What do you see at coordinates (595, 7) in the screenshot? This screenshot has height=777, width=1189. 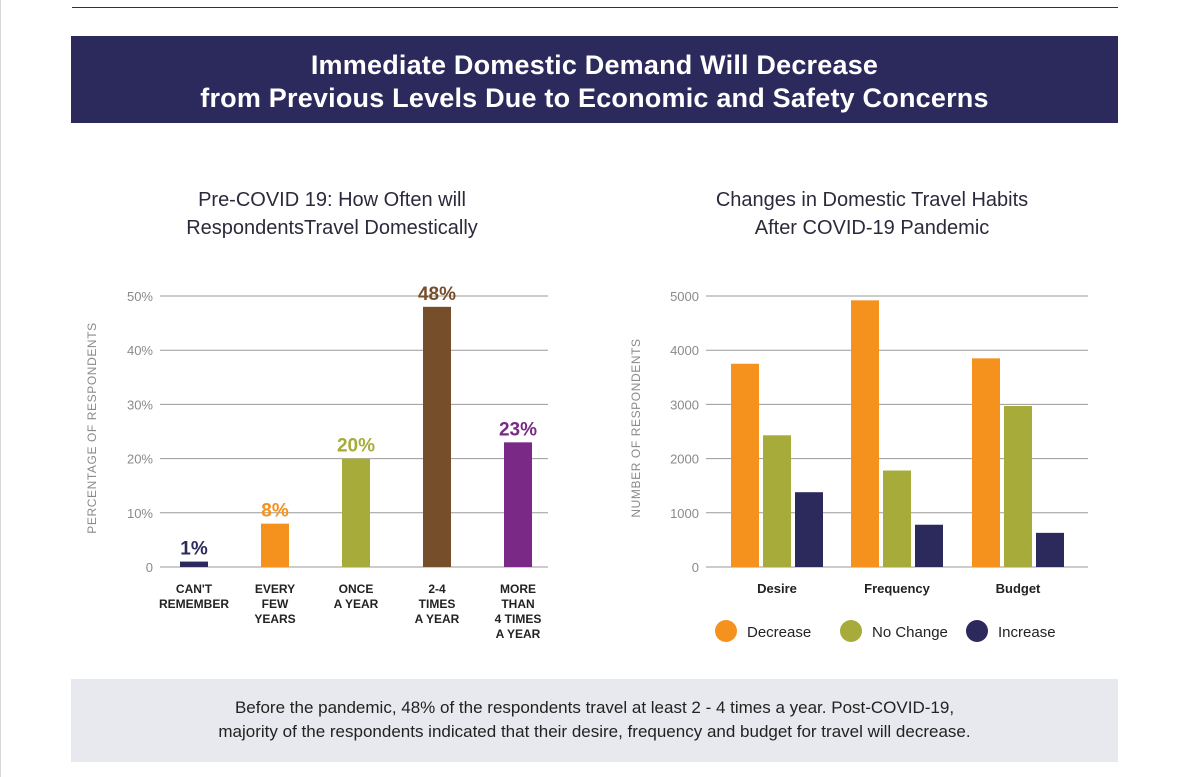 I see `top-rule` at bounding box center [595, 7].